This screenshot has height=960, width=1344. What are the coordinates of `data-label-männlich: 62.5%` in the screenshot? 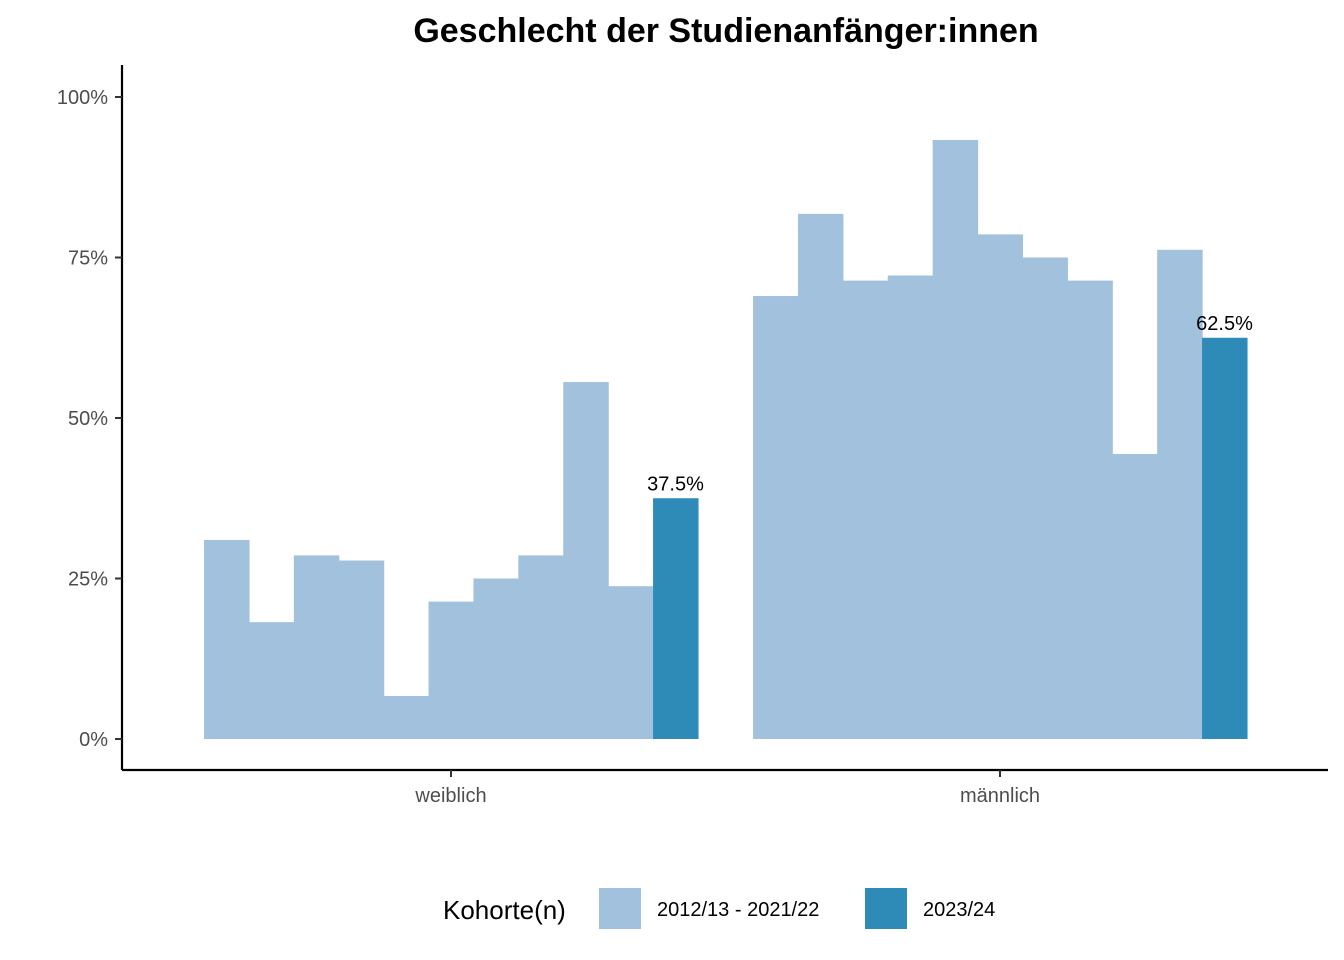 It's located at (1224, 324).